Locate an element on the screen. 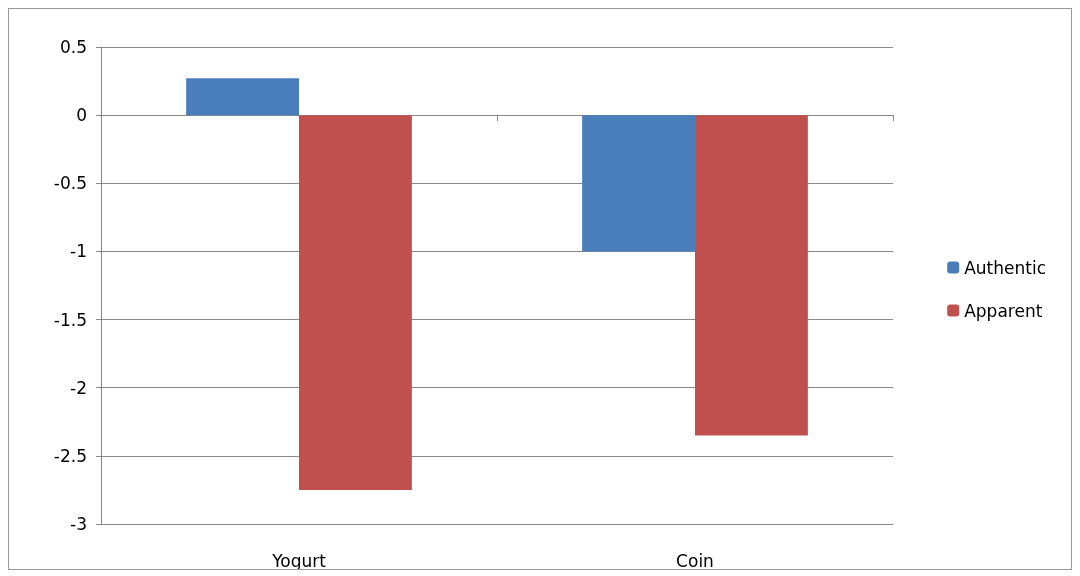  y-tick-label: 0 is located at coordinates (81, 115).